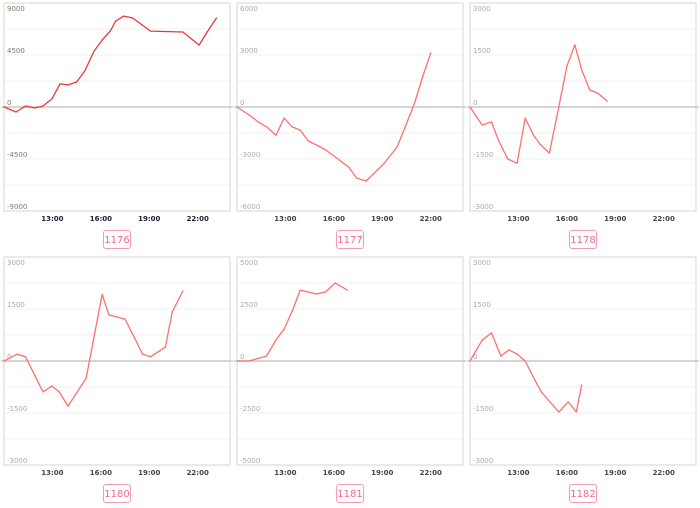 This screenshot has width=700, height=508. Describe the element at coordinates (250, 461) in the screenshot. I see `y-tick-label: -5000` at that location.